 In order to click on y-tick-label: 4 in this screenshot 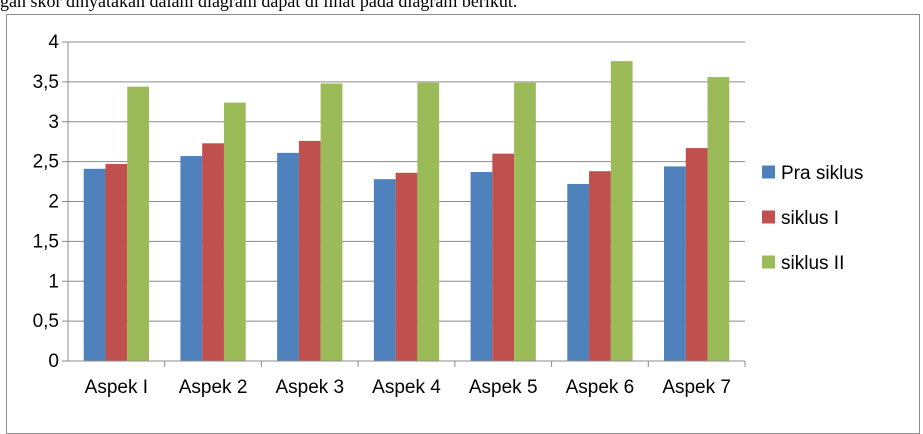, I will do `click(53, 42)`.